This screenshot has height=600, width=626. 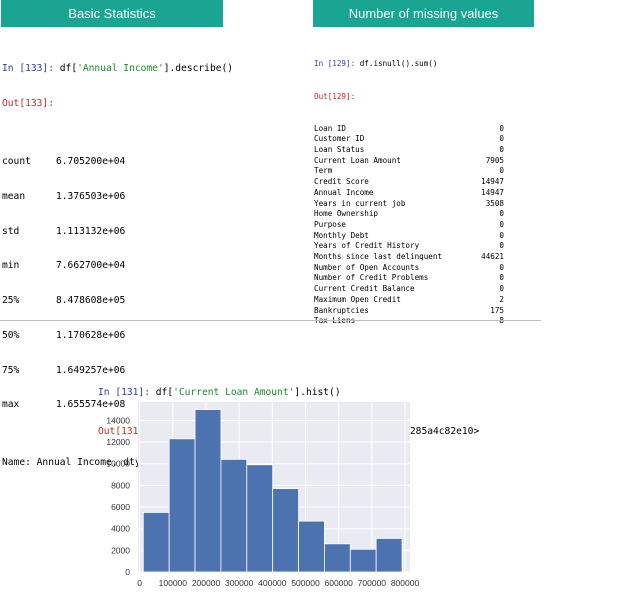 I want to click on y-tick-label: 4000, so click(x=120, y=529).